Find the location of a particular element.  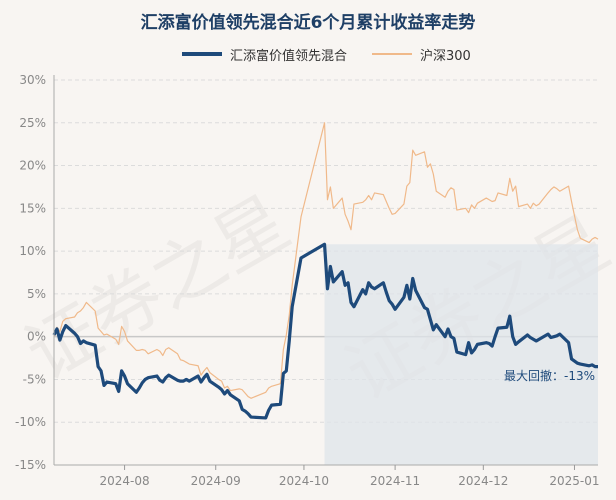

y-tick-label: 0% is located at coordinates (36, 337).